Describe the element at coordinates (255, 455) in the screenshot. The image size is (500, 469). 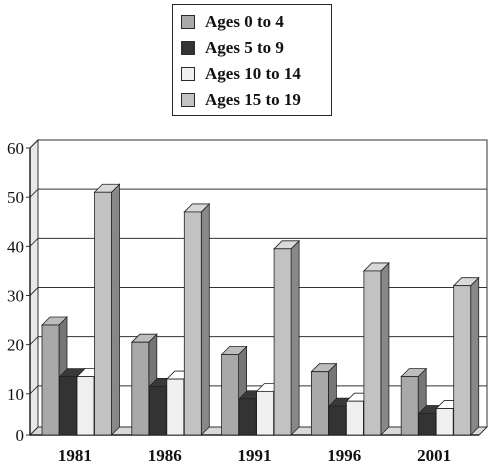
I see `x-tick-label: 1991` at that location.